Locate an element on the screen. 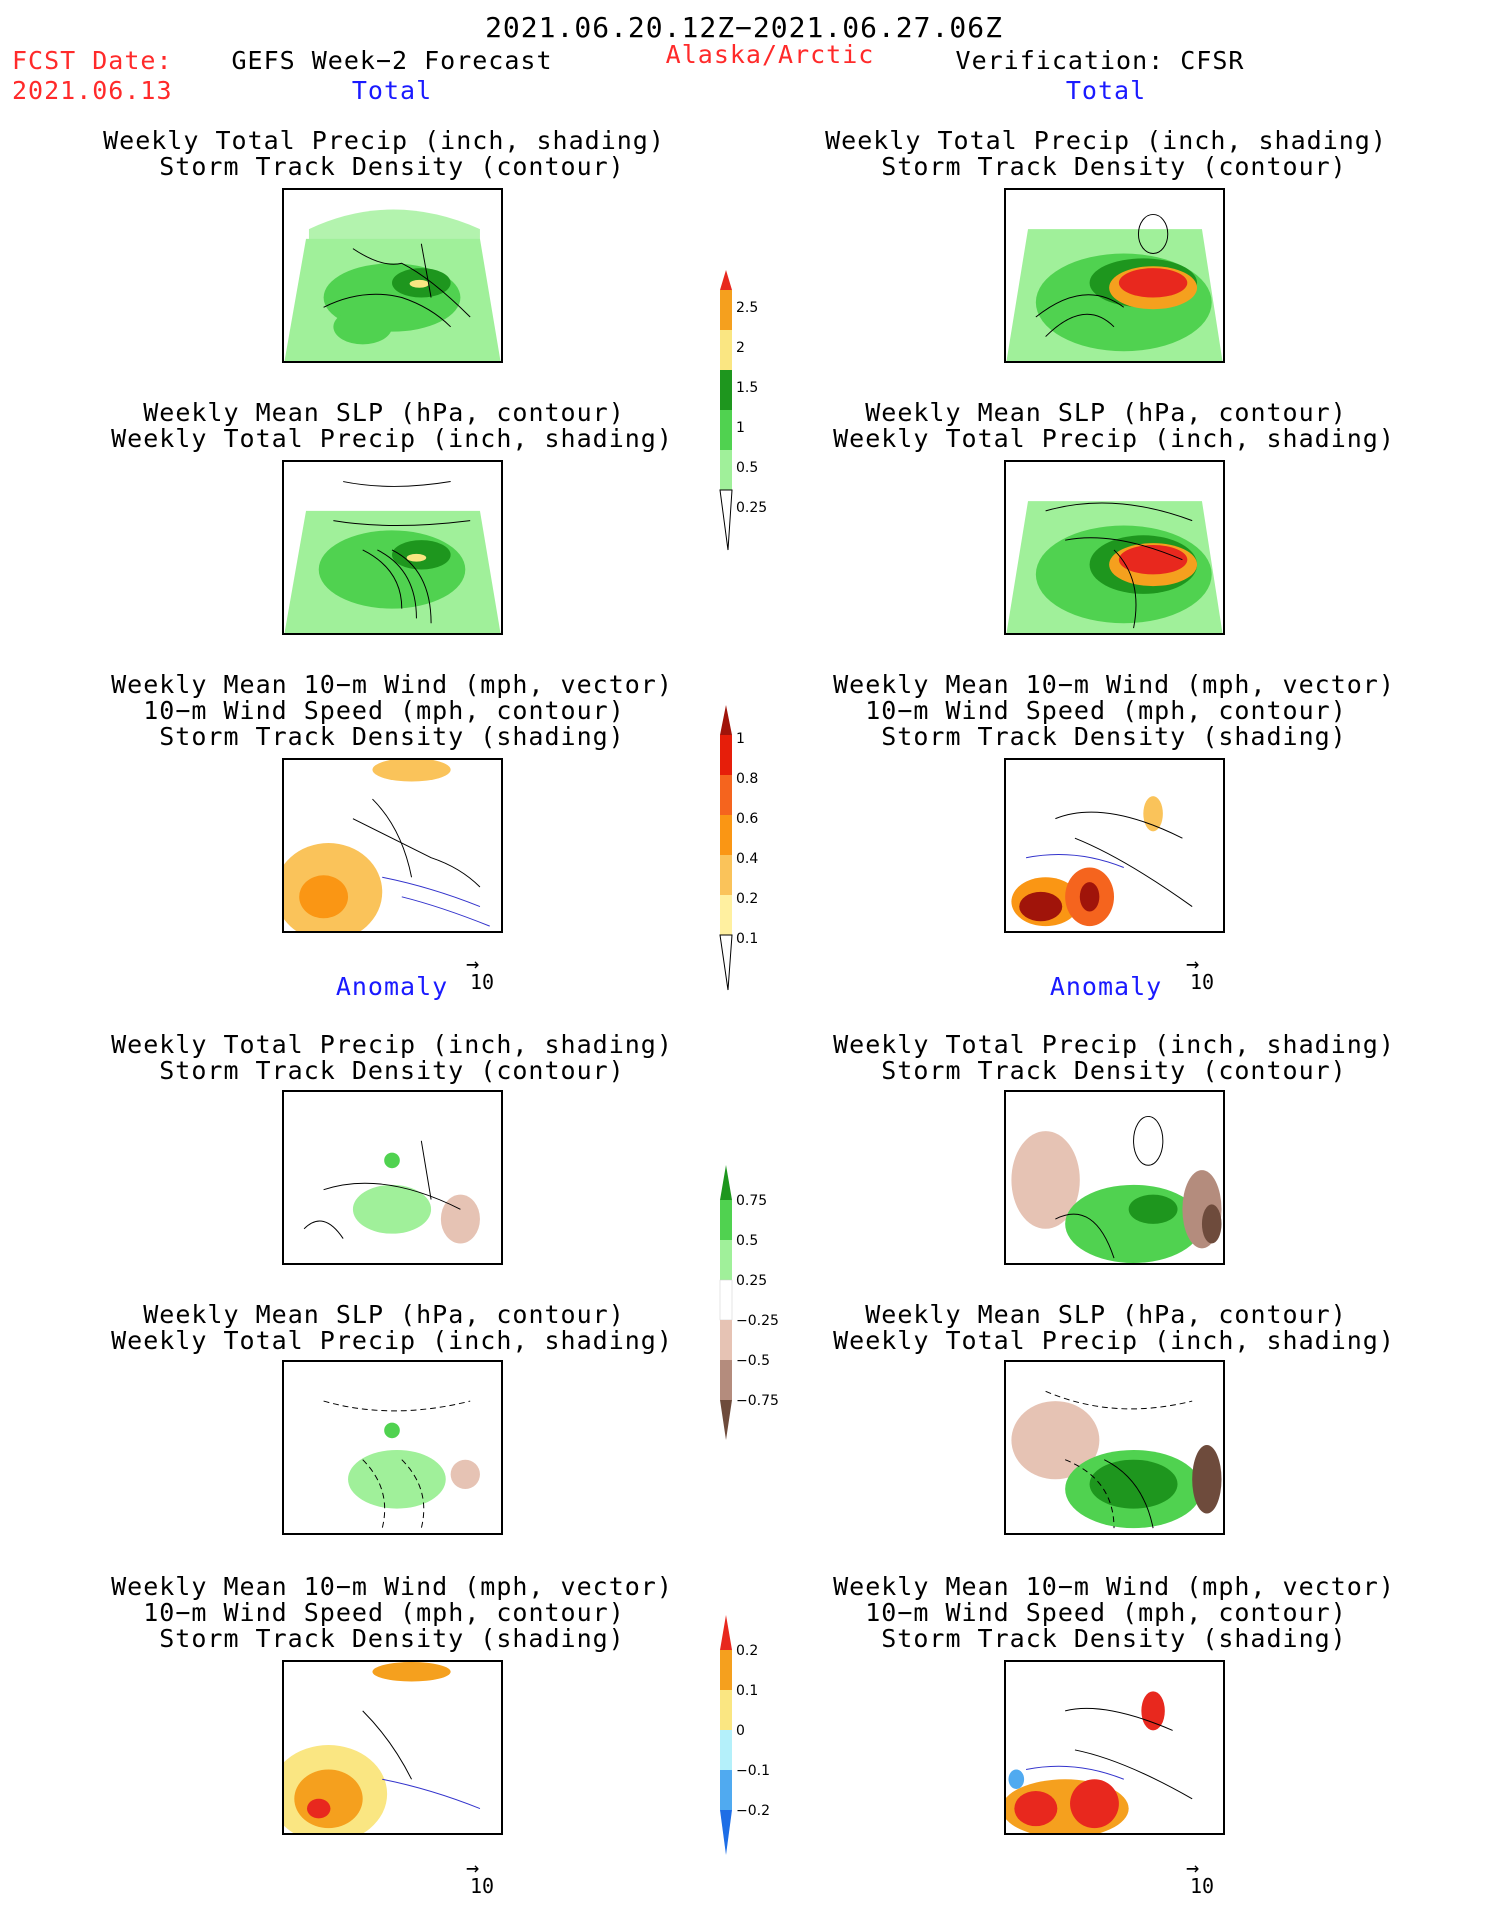 This screenshot has height=1925, width=1487. fcst-date-label: FCST Date: is located at coordinates (92, 60).